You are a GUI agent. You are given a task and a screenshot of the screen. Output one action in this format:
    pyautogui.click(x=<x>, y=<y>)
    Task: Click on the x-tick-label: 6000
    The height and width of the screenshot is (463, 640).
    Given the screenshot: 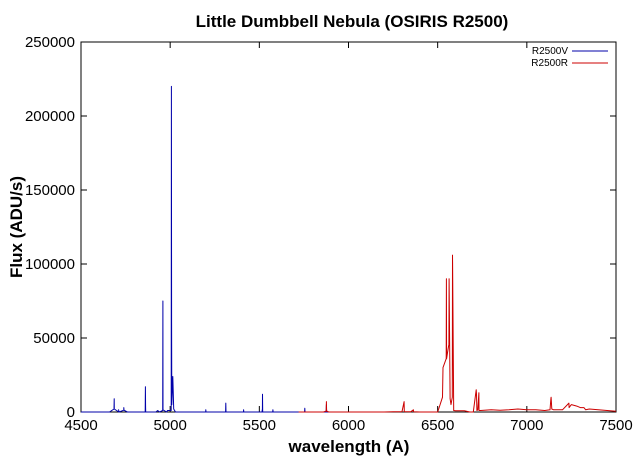 What is the action you would take?
    pyautogui.click(x=348, y=425)
    